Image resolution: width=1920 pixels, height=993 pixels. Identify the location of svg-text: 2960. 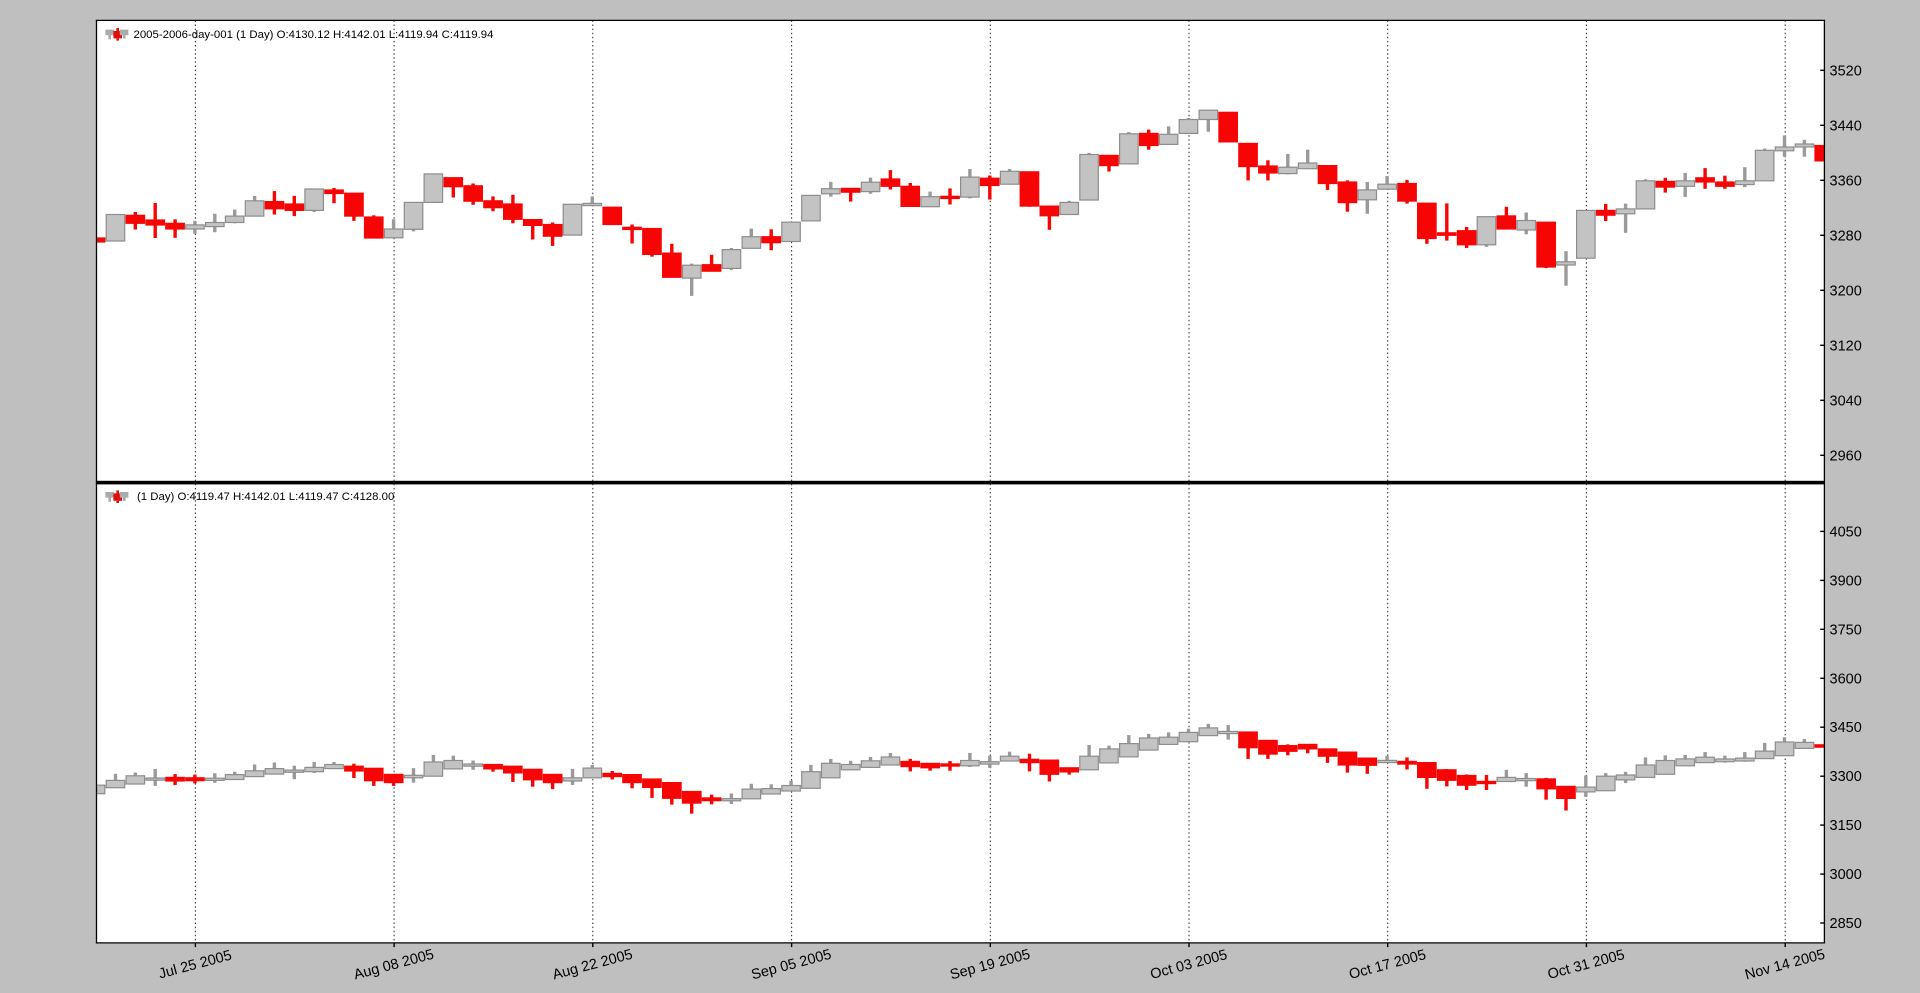
(1846, 456).